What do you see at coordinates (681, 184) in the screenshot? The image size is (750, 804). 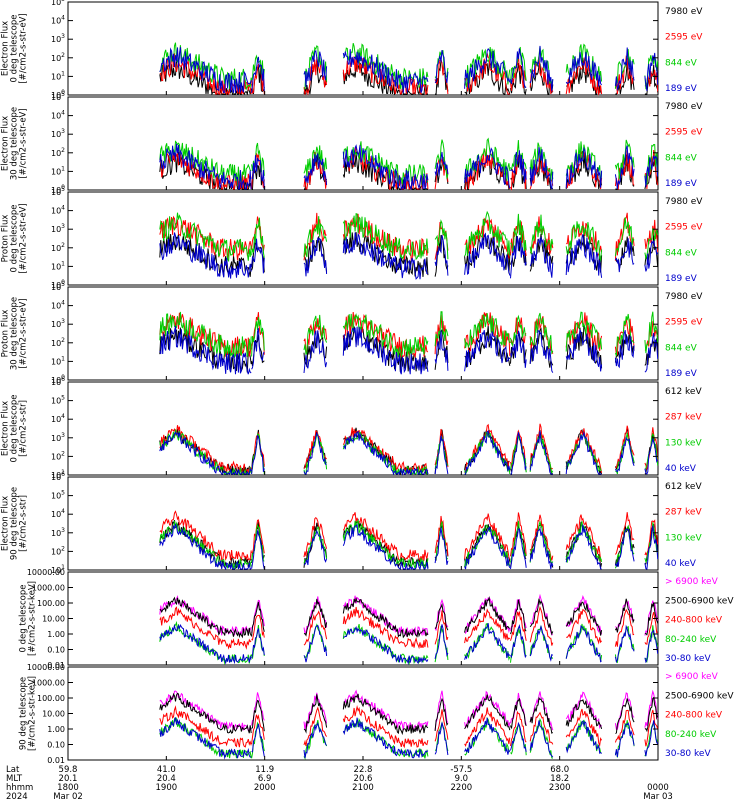 I see `legend-entry: 189 eV` at bounding box center [681, 184].